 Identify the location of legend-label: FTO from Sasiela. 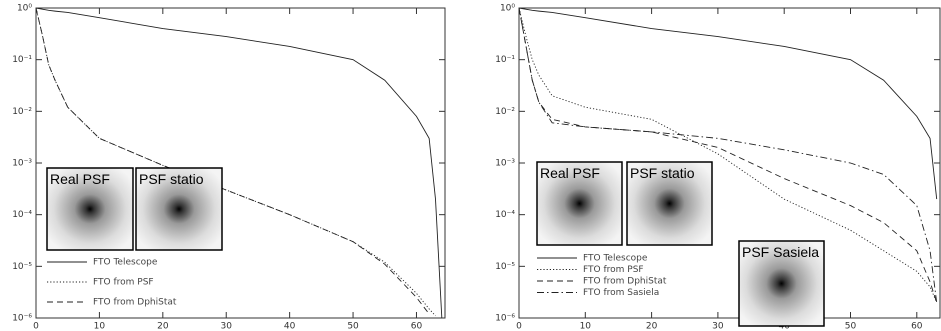
(621, 293).